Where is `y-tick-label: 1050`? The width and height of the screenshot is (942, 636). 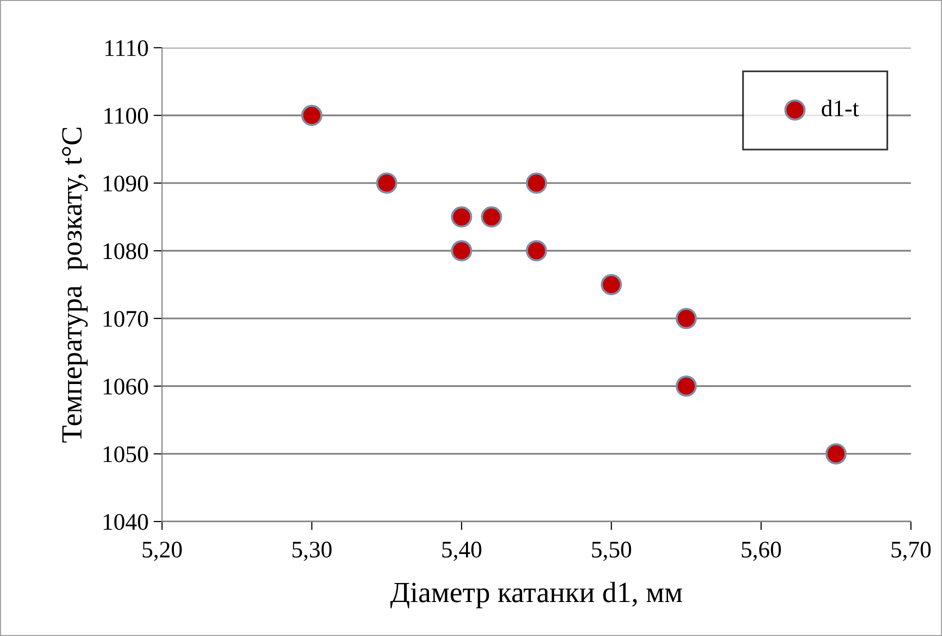
y-tick-label: 1050 is located at coordinates (126, 454).